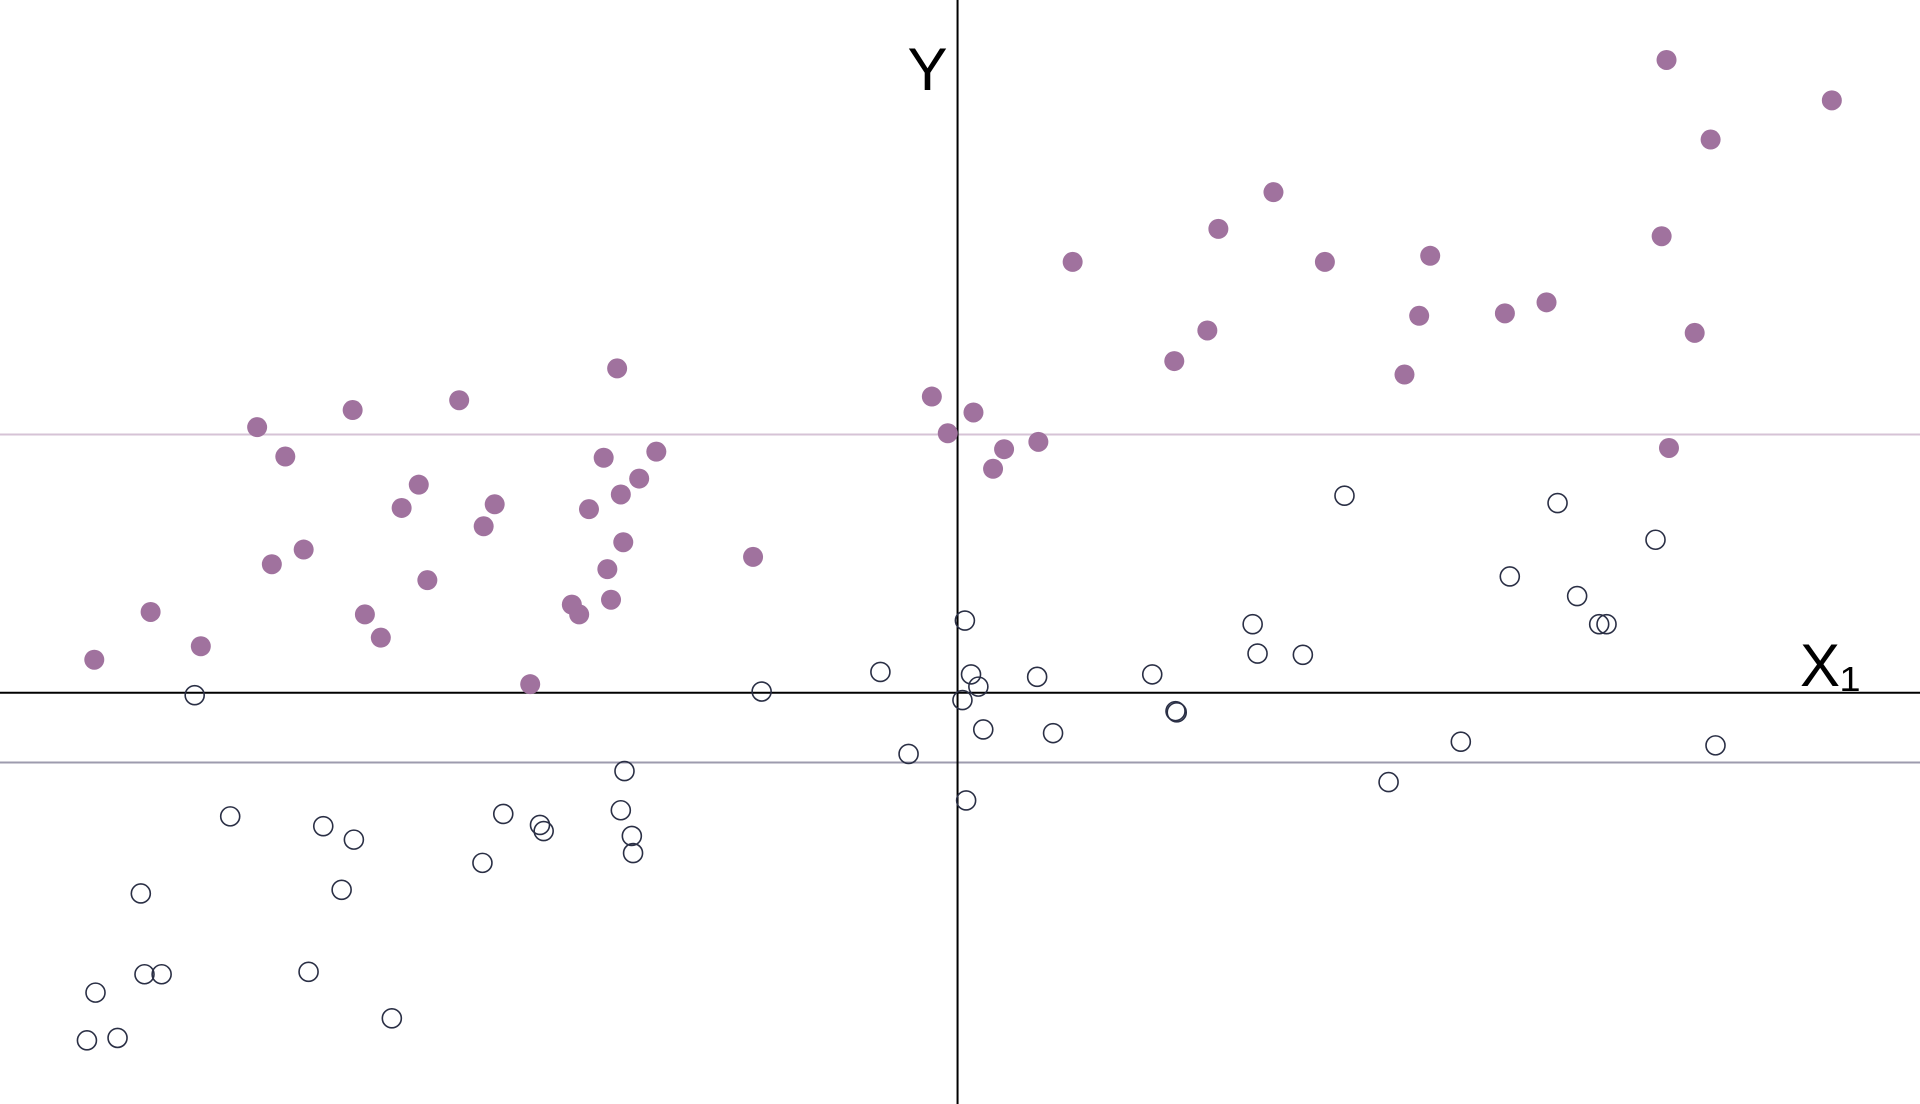  I want to click on y-axis-label: Y, so click(928, 69).